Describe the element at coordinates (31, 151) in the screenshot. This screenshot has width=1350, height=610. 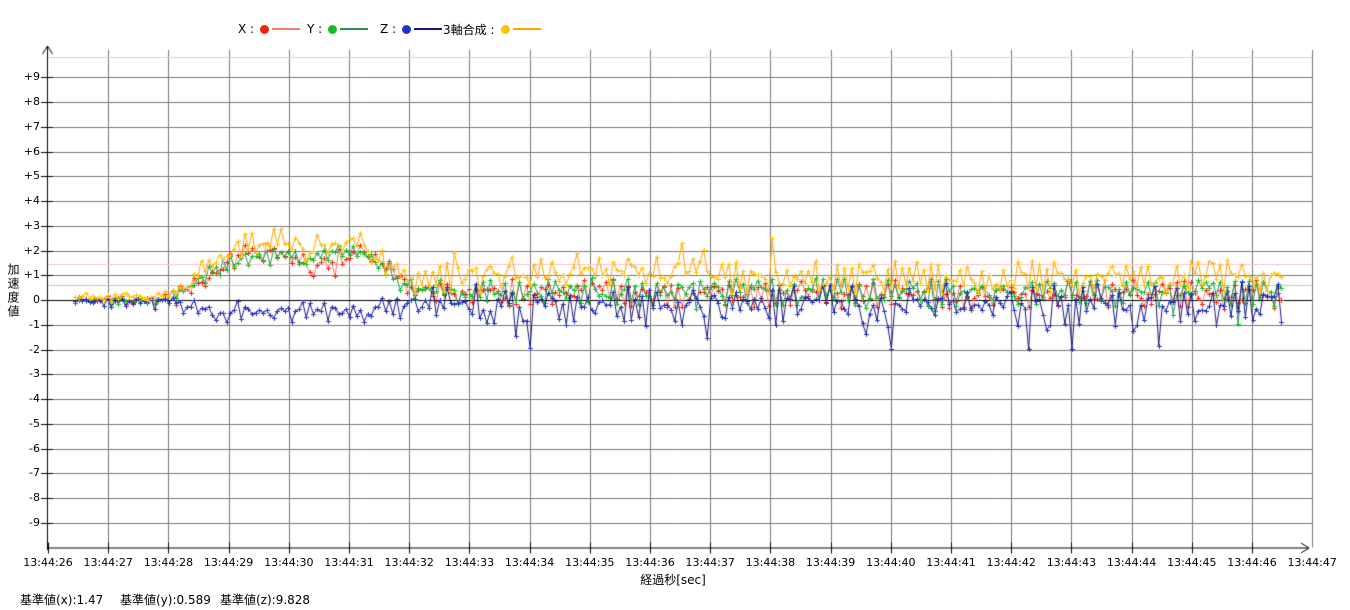
I see `y-tick-label: +6` at that location.